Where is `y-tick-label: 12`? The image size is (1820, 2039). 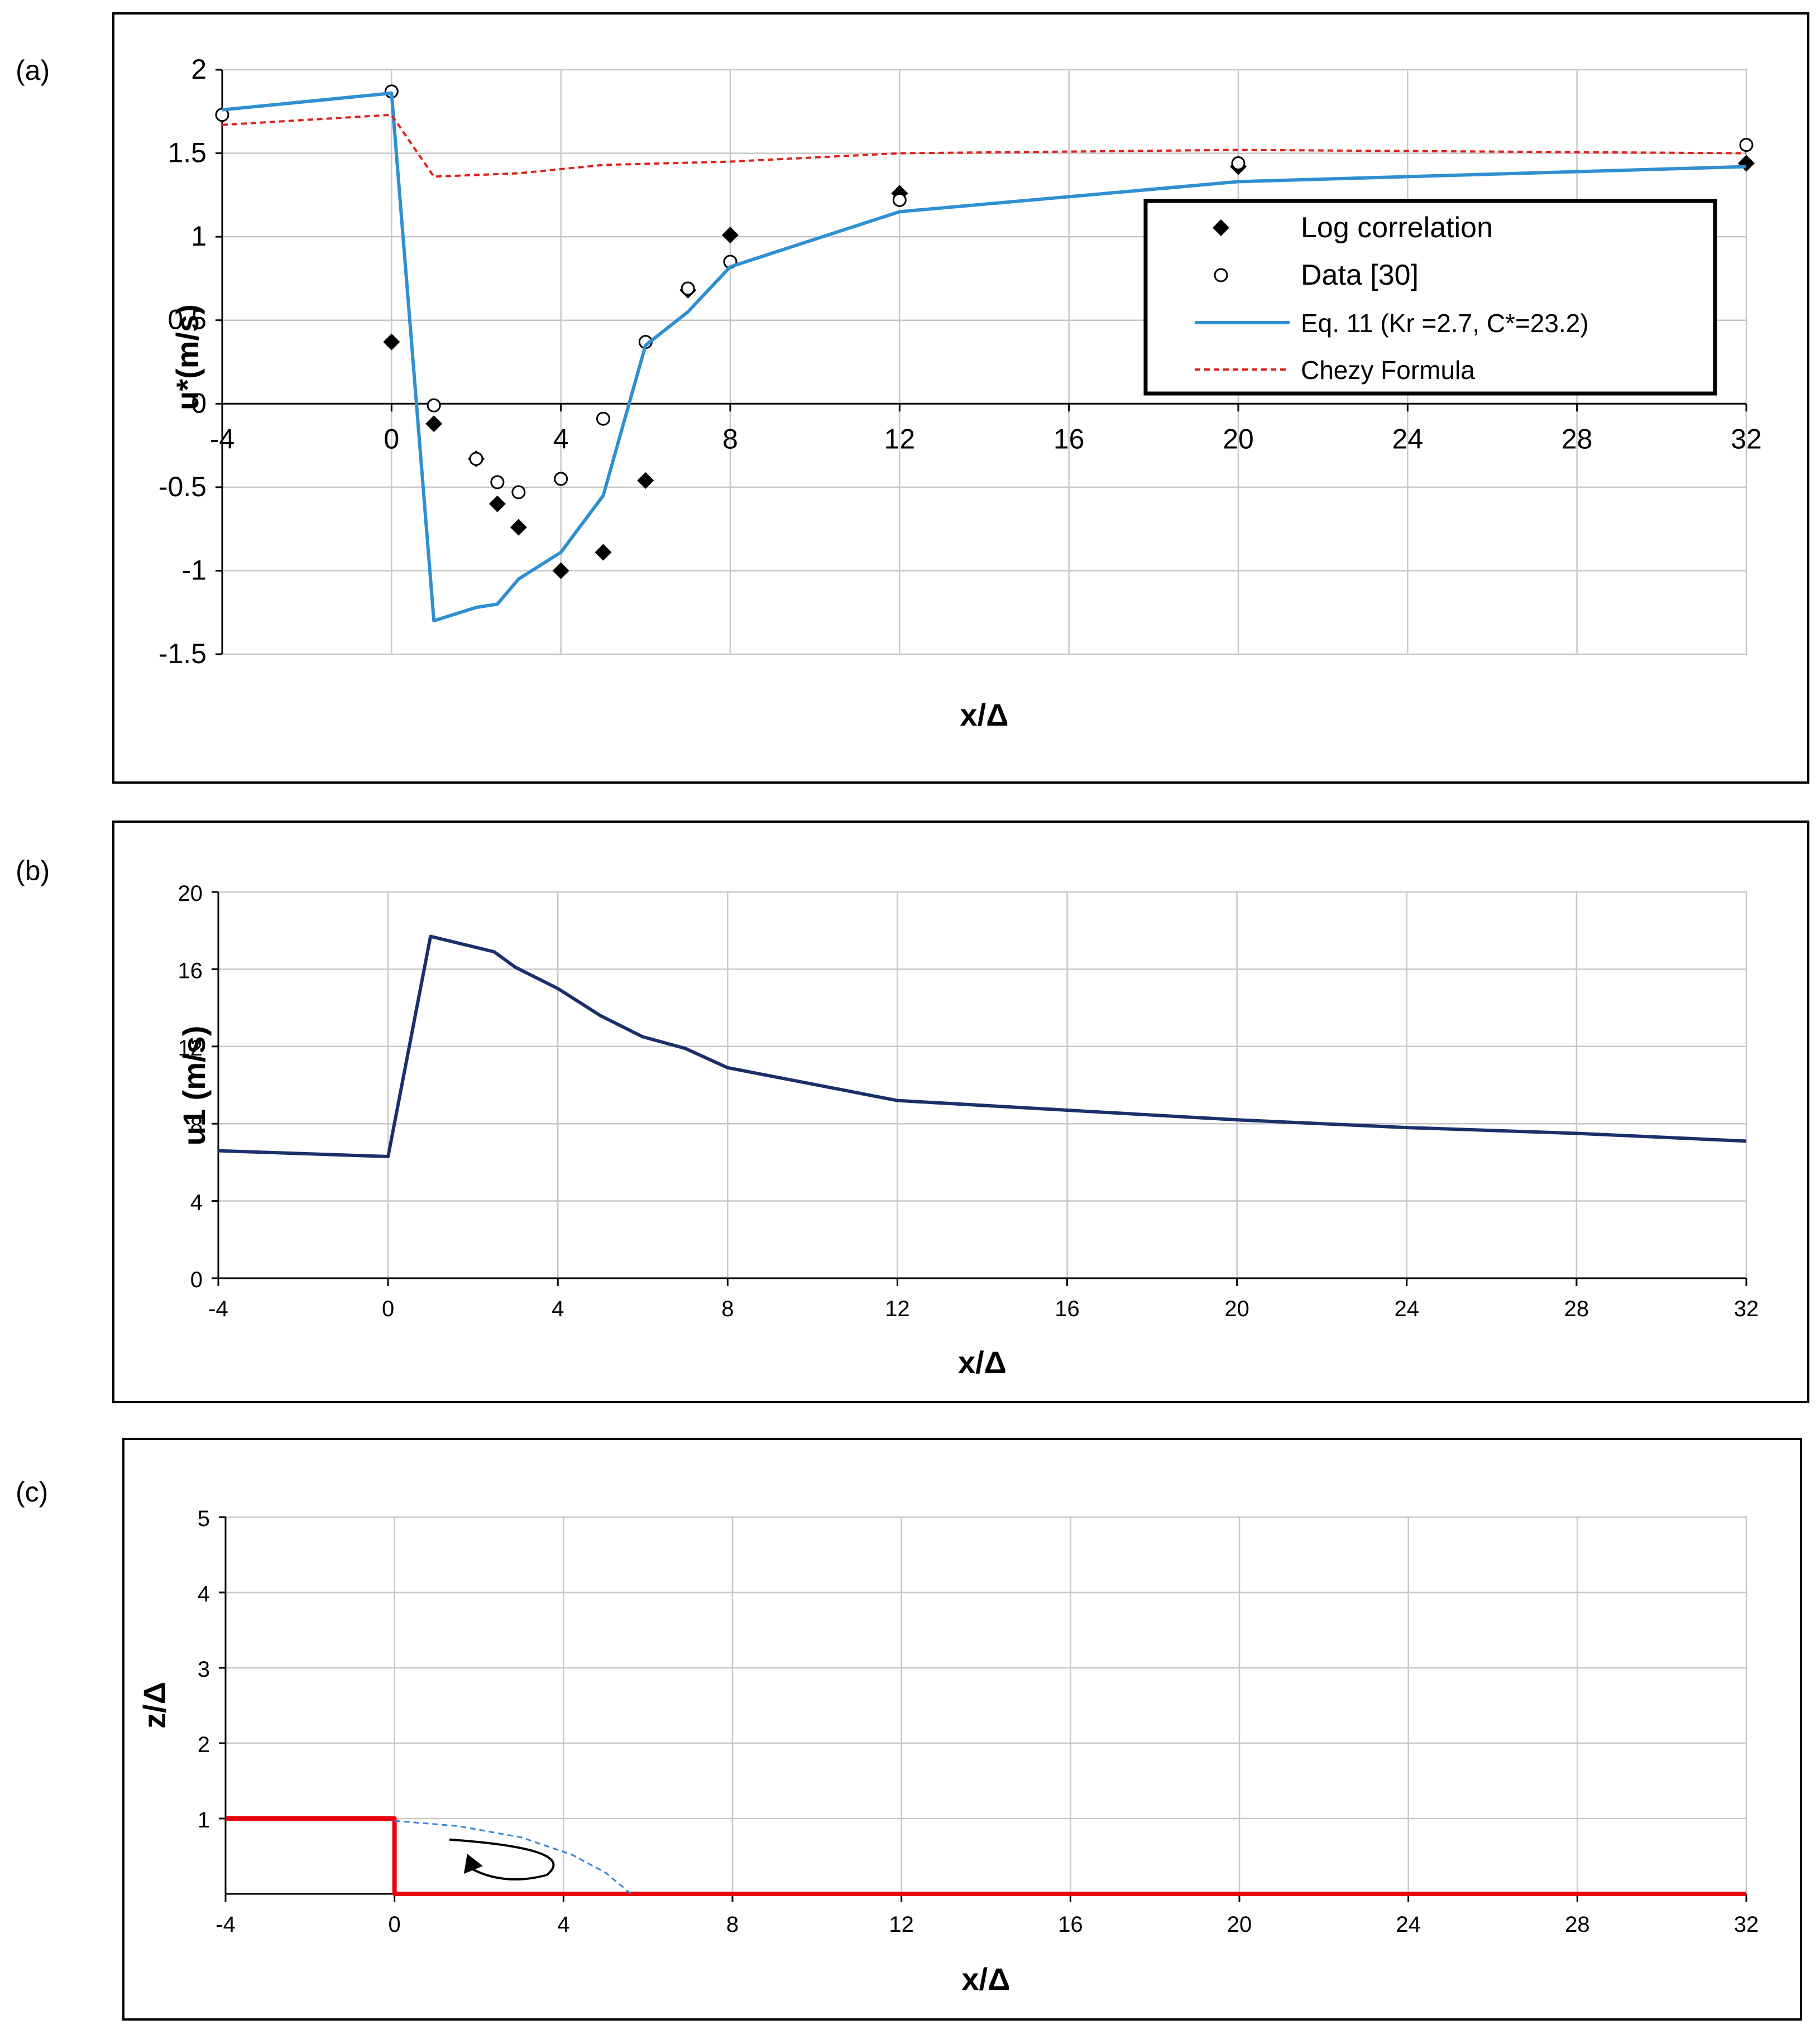
y-tick-label: 12 is located at coordinates (190, 1048).